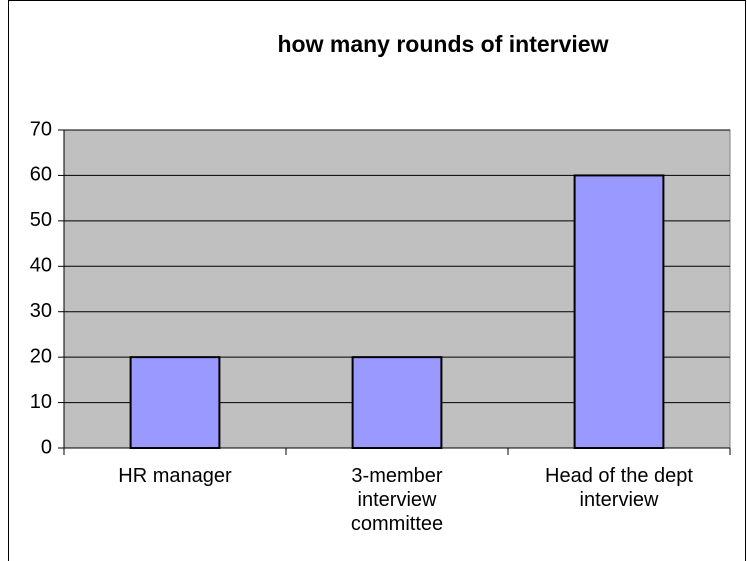 The image size is (747, 561). I want to click on x-tick-label: HR manager, so click(175, 476).